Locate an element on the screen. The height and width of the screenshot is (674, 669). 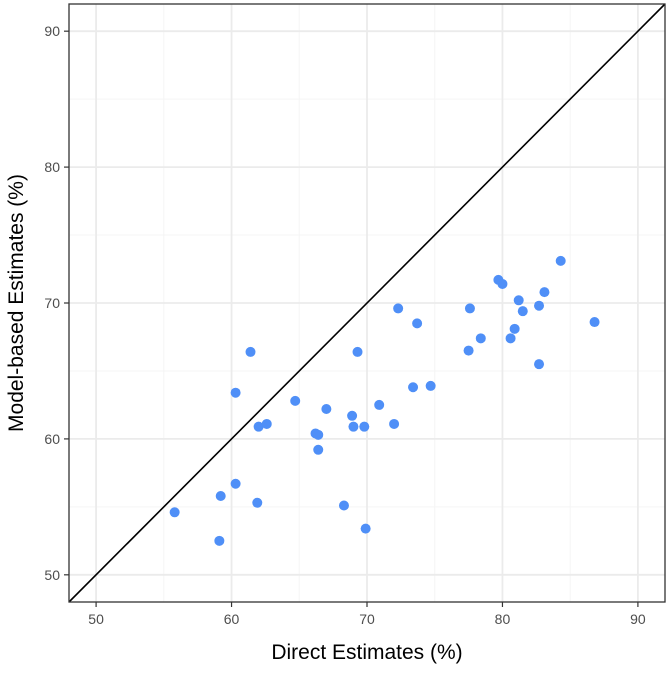
y-tick-label: 50 is located at coordinates (52, 575).